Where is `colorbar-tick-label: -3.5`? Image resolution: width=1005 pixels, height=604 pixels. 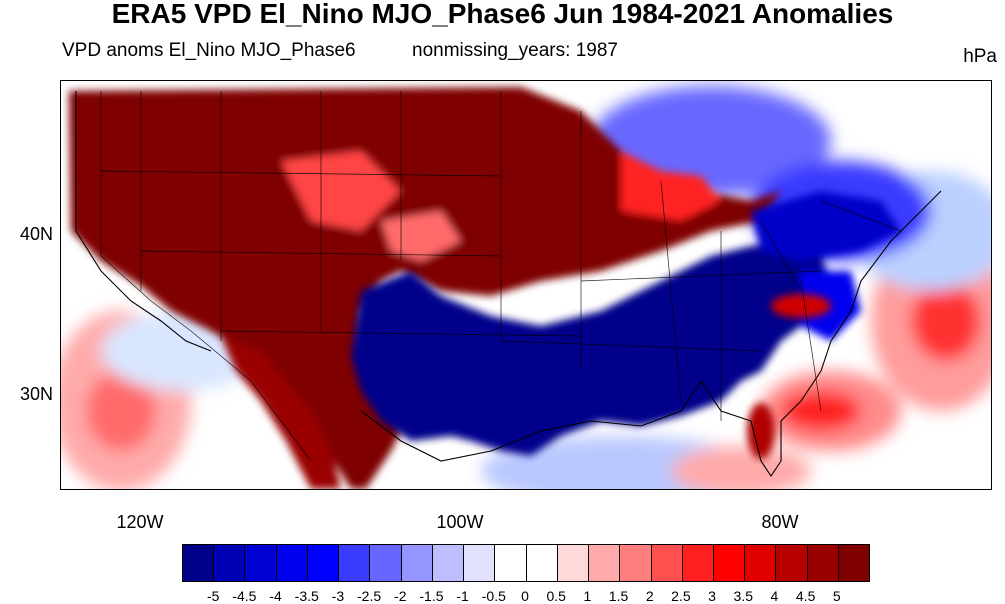
colorbar-tick-label: -3.5 is located at coordinates (306, 596).